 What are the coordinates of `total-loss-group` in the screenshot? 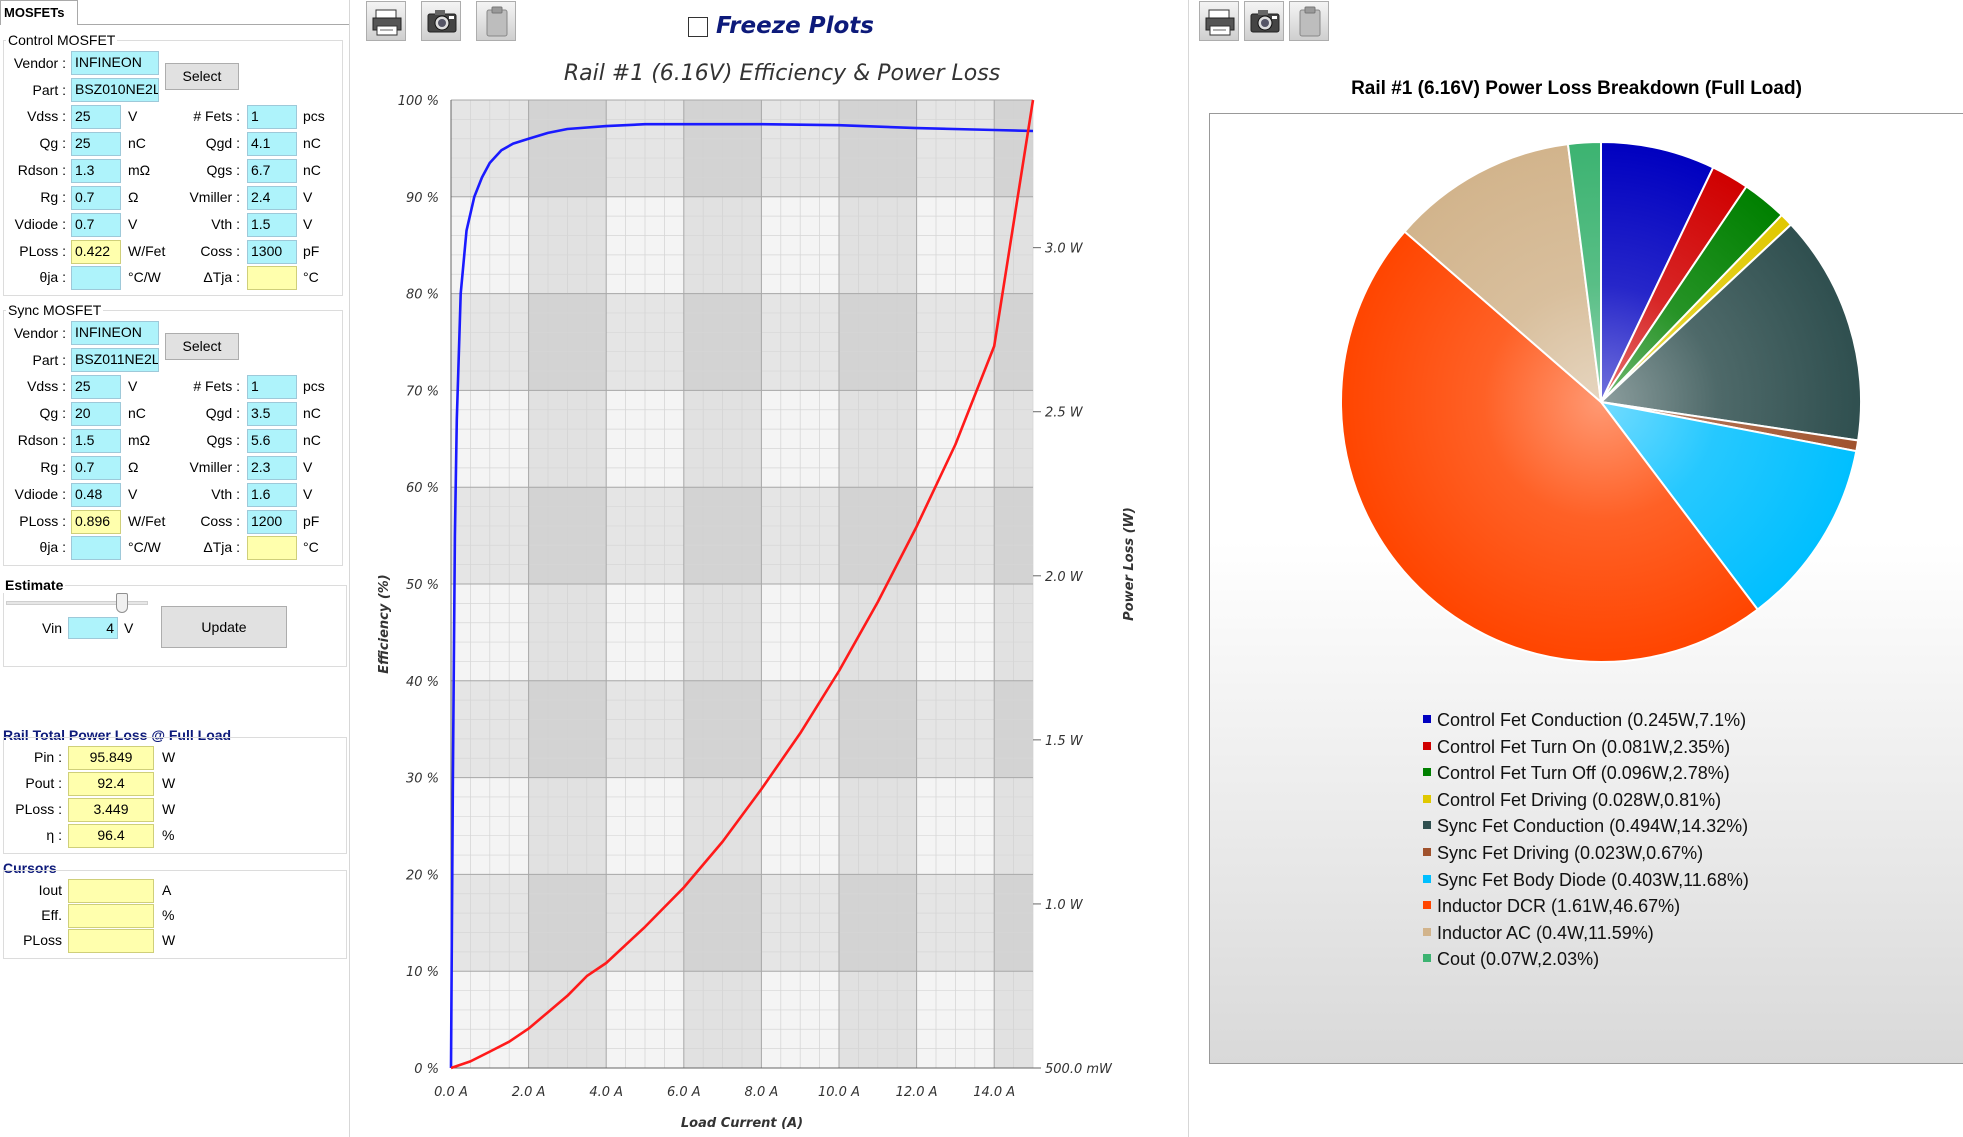 It's located at (175, 795).